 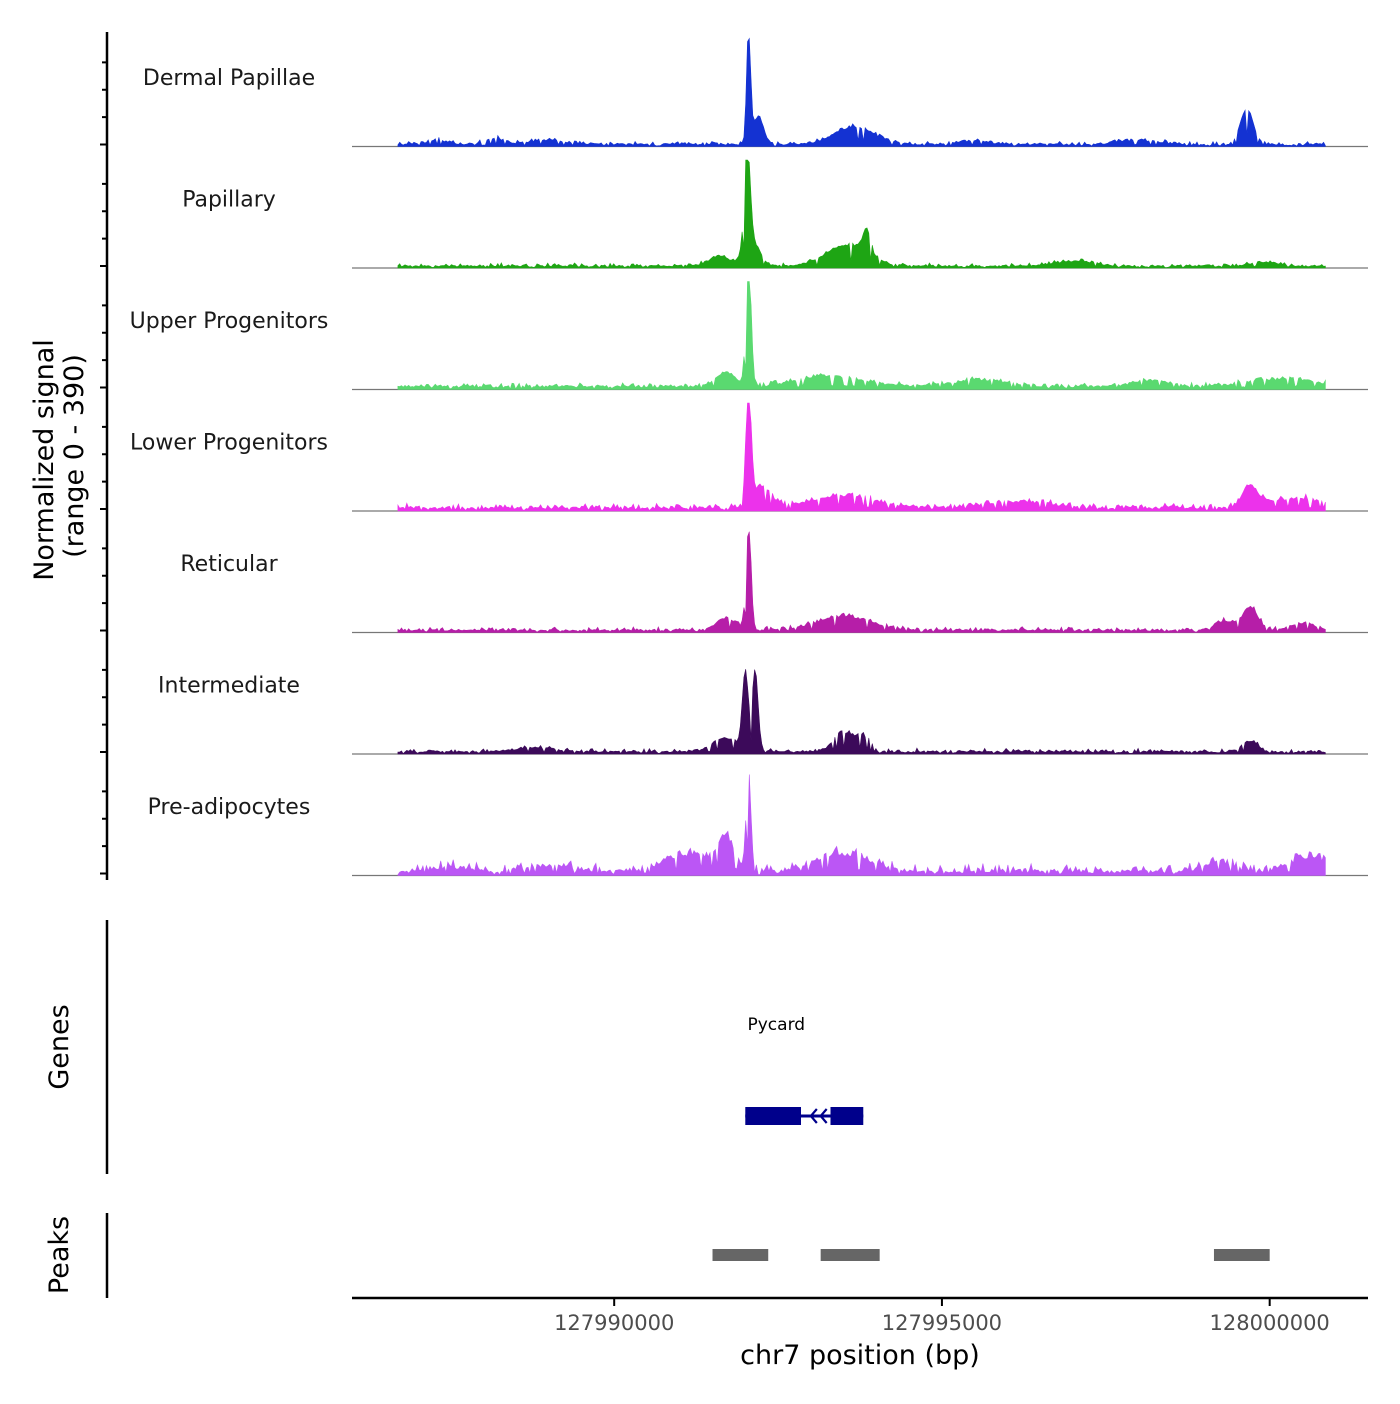 I want to click on track-label: Dermal Papillae, so click(x=229, y=78).